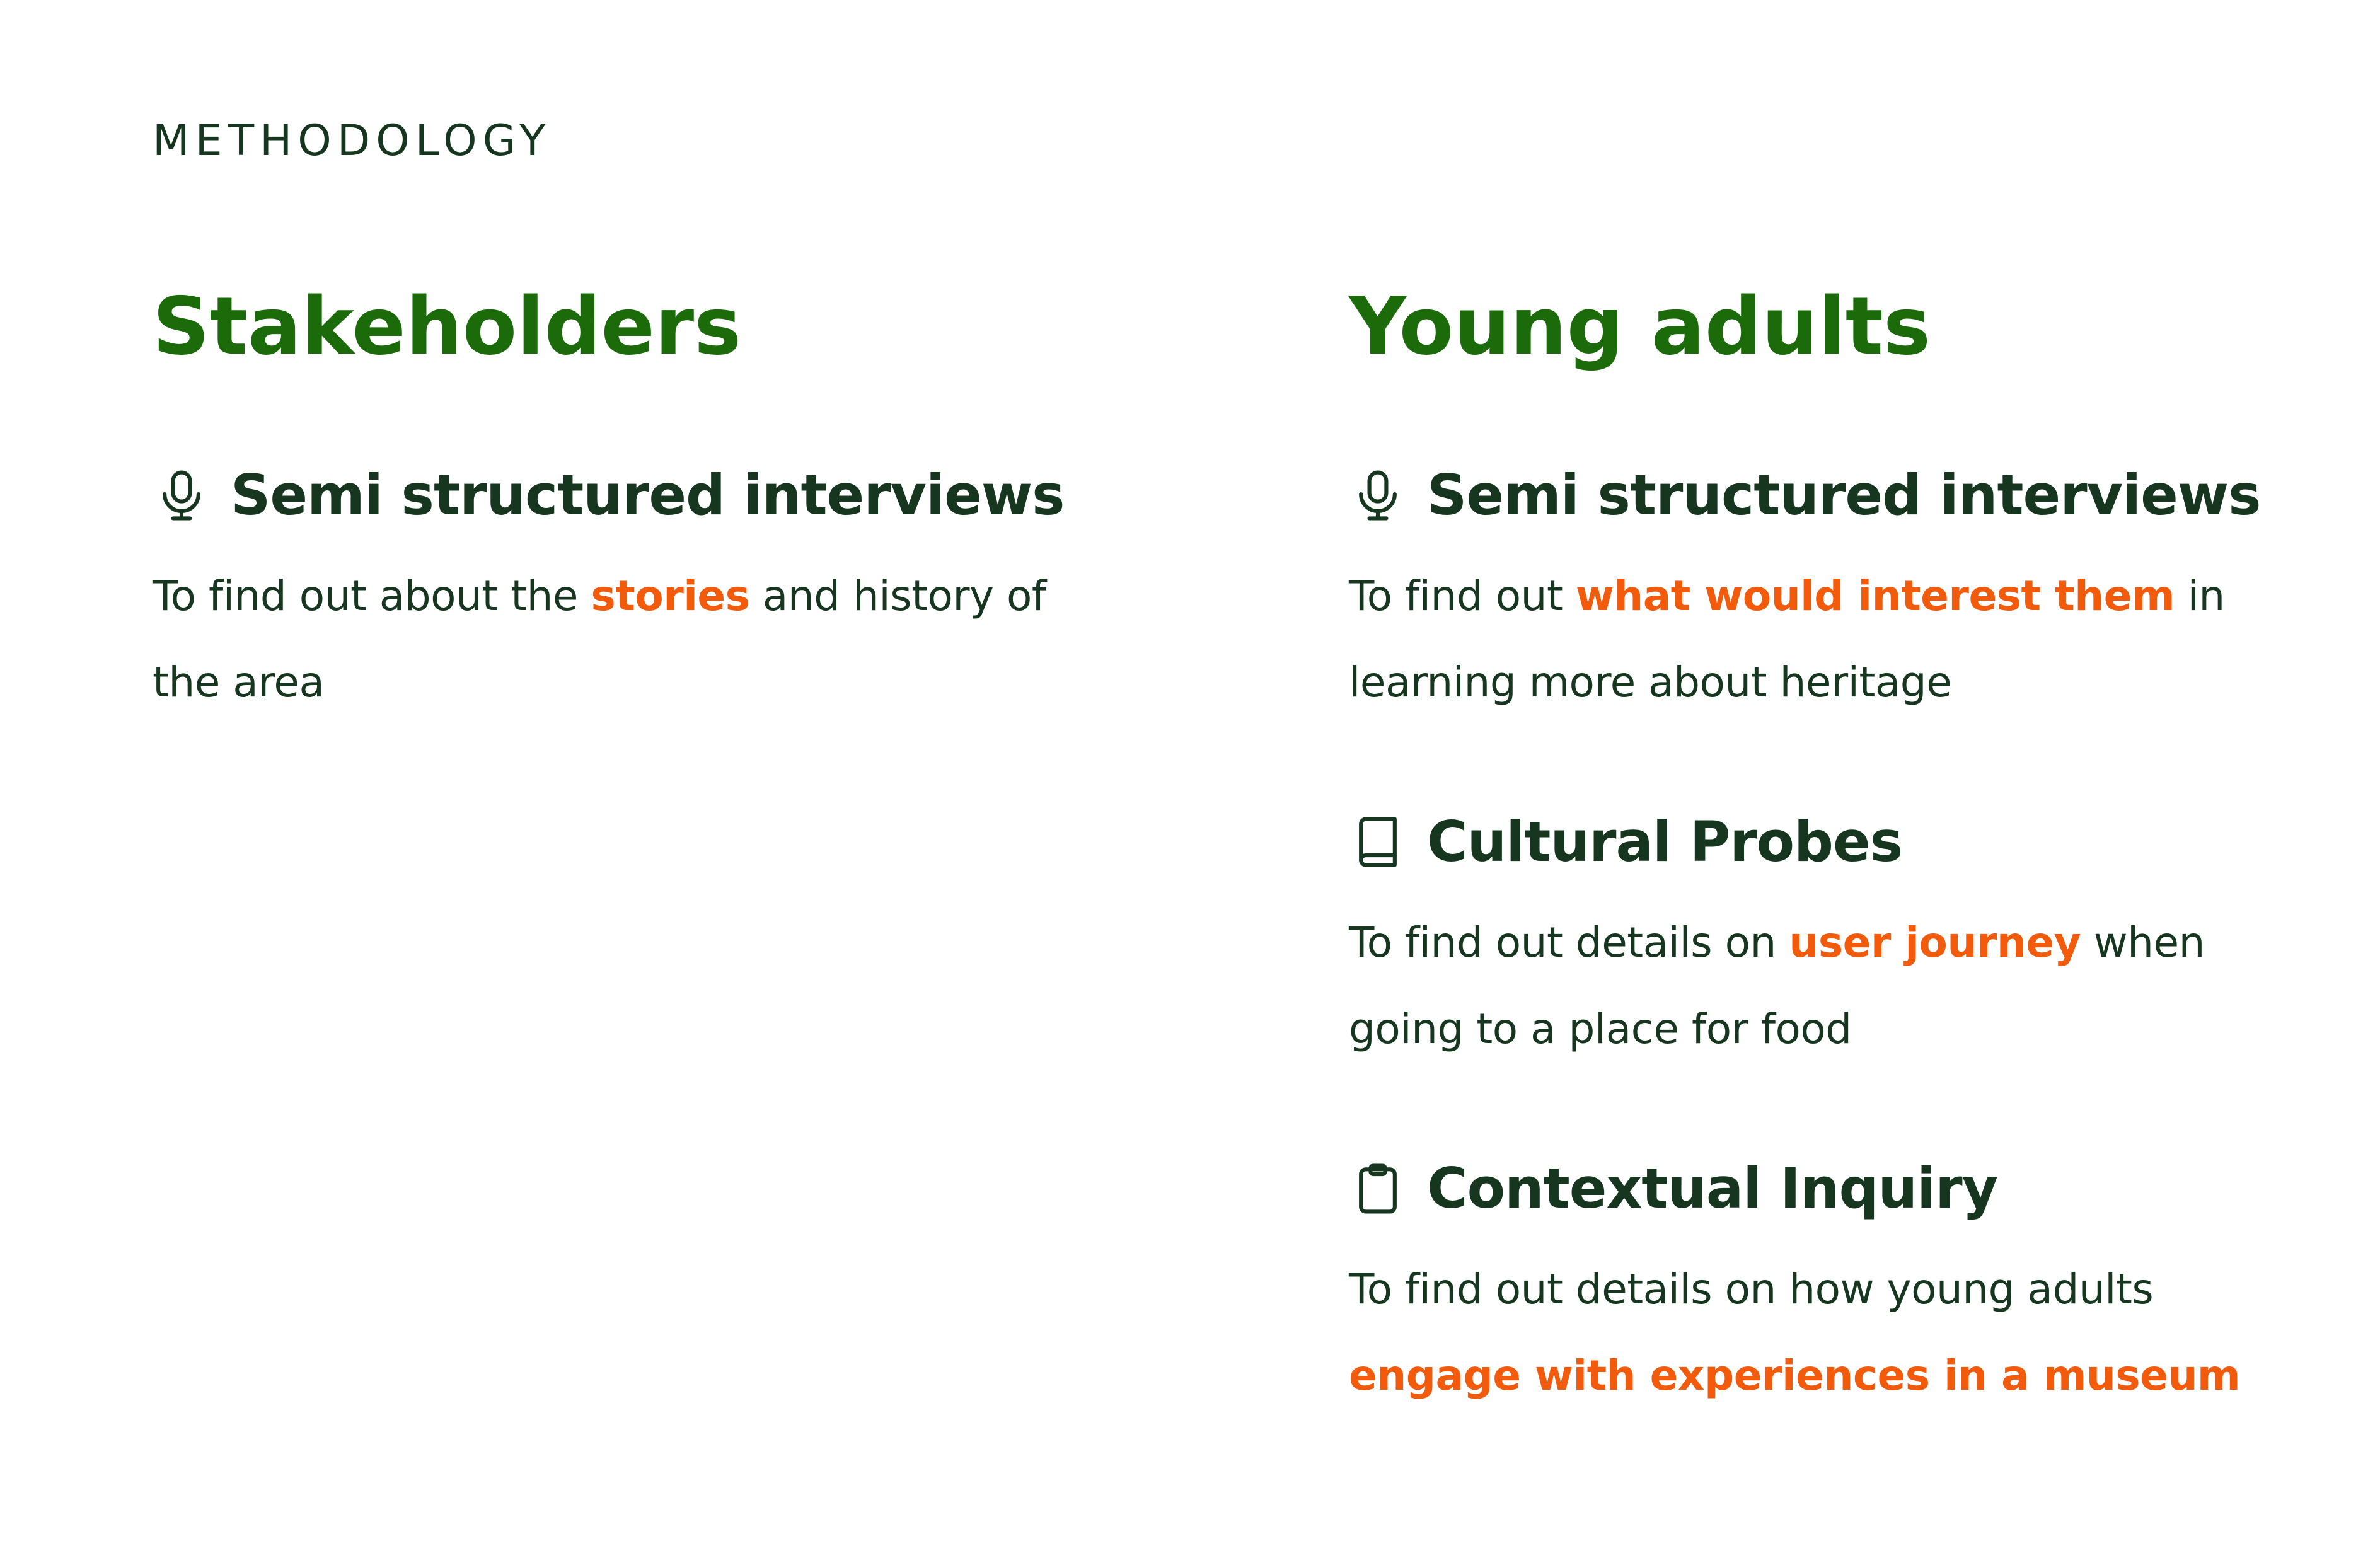  Describe the element at coordinates (1378, 1189) in the screenshot. I see `clipboard-icon` at that location.